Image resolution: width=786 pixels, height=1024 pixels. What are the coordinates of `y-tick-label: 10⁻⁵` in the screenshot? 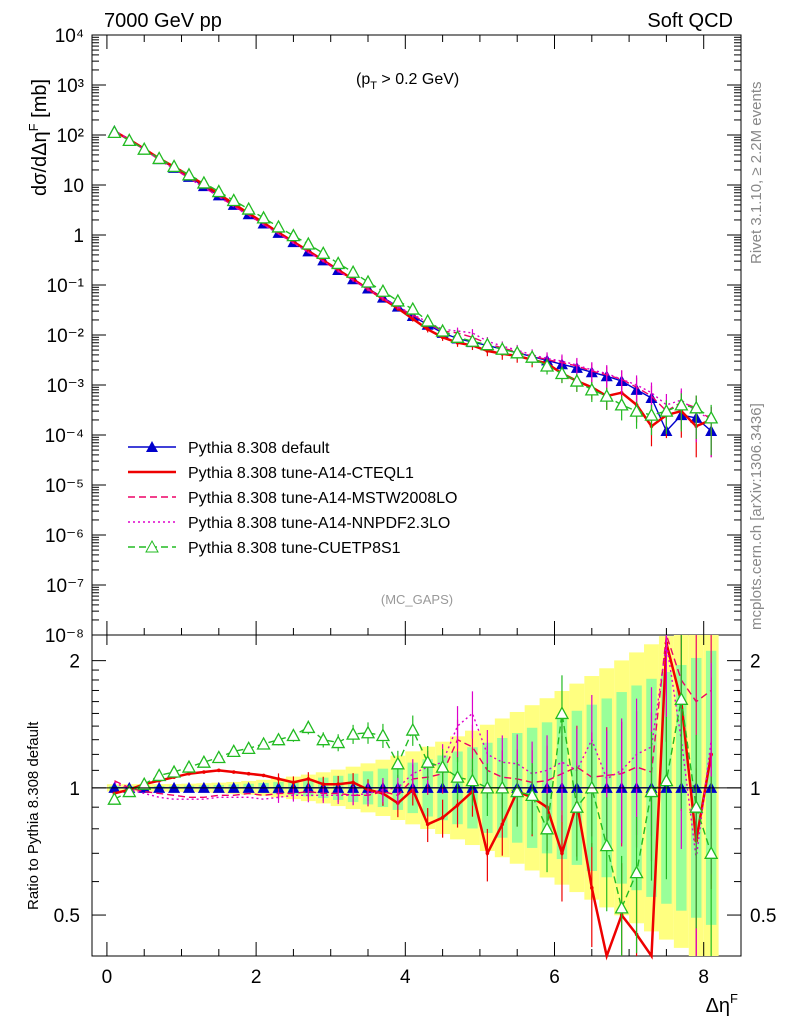 It's located at (64, 486).